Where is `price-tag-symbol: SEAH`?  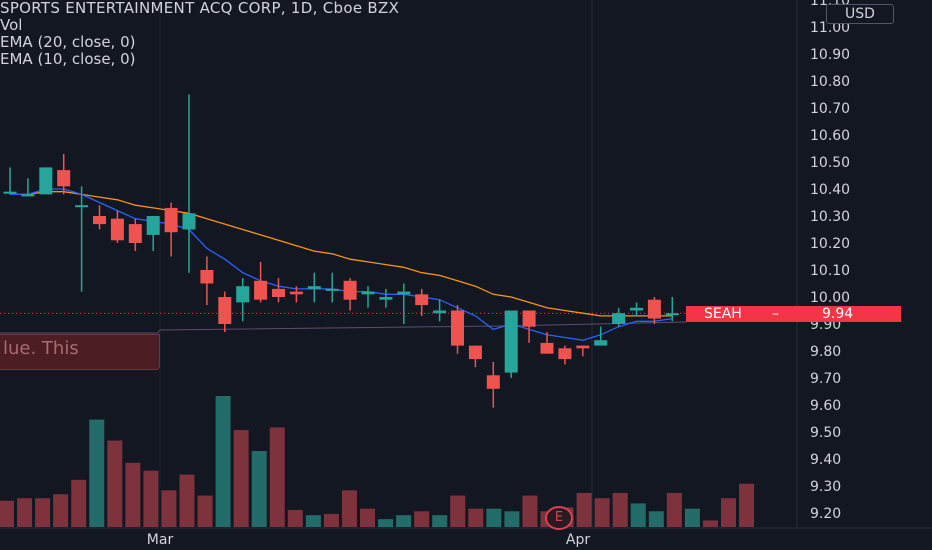
price-tag-symbol: SEAH is located at coordinates (723, 314).